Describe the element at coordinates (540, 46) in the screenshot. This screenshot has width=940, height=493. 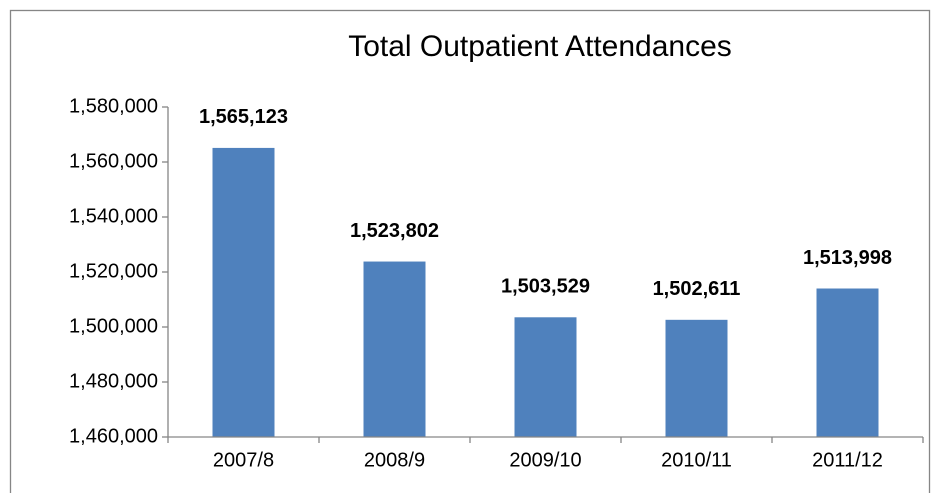
I see `chart-title: Total Outpatient Attendances` at that location.